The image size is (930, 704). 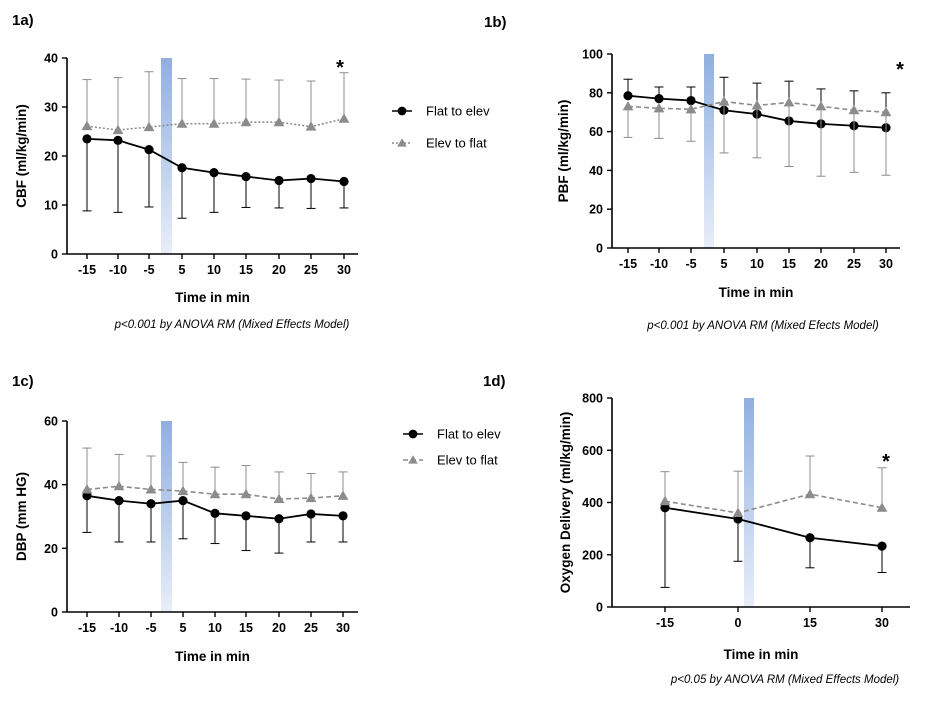 I want to click on y-tick-label: 200, so click(x=592, y=555).